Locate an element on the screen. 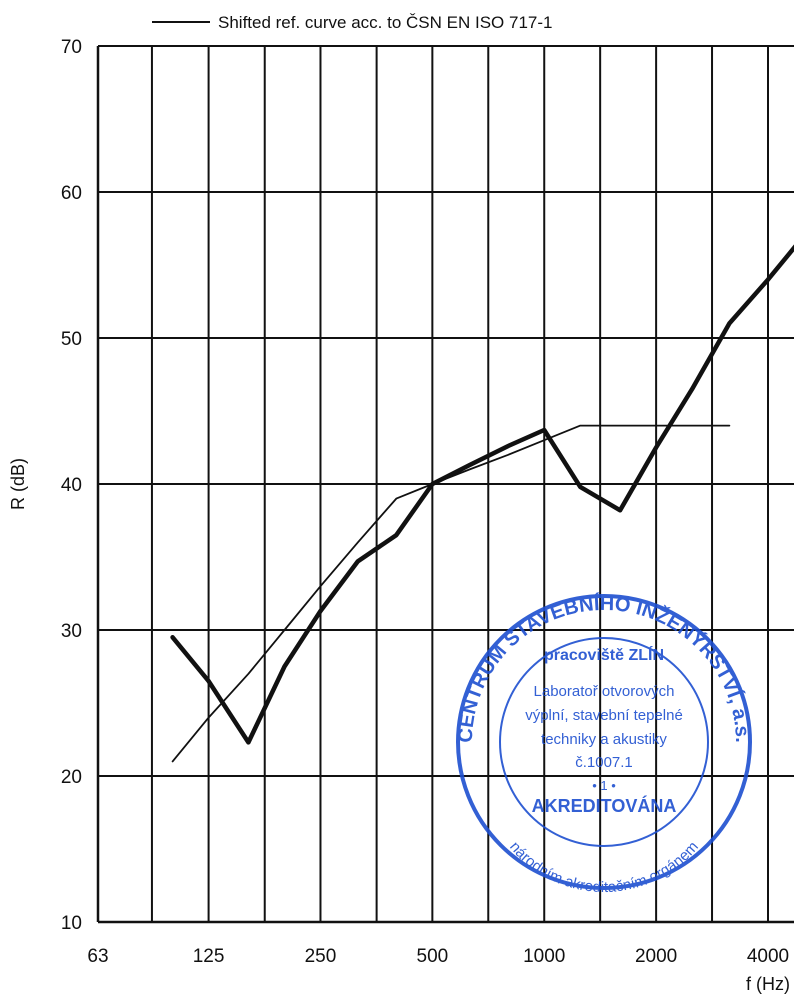 The height and width of the screenshot is (997, 794). x-tick-label: 125 is located at coordinates (209, 956).